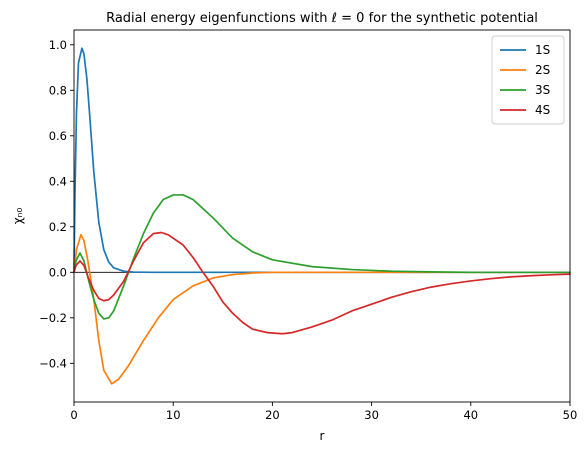  What do you see at coordinates (58, 181) in the screenshot?
I see `y-tick-label: 0.4` at bounding box center [58, 181].